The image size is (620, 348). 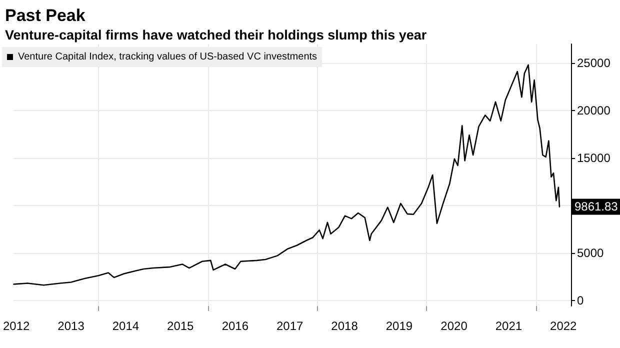 I want to click on x-tick-label: 2019, so click(x=399, y=326).